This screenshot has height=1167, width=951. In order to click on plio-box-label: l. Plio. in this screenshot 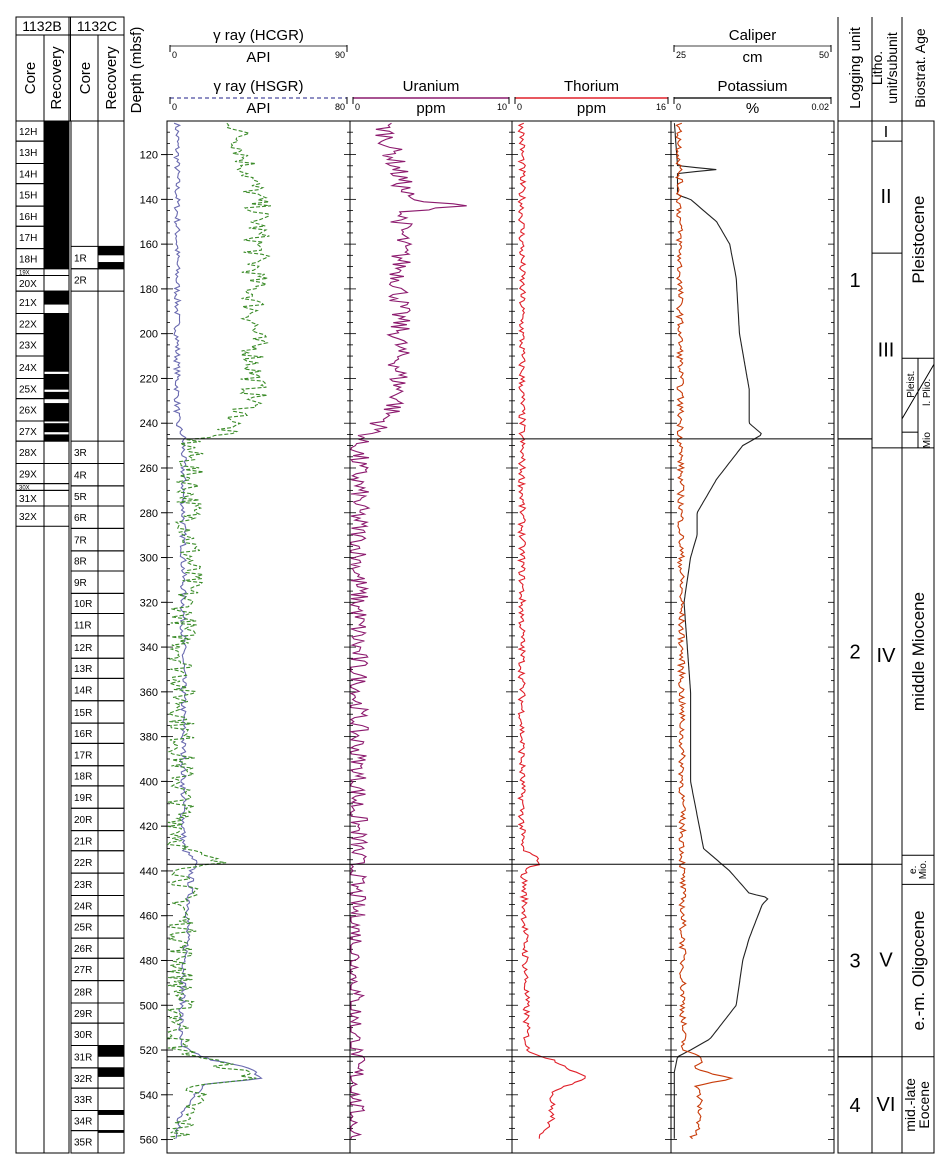, I will do `click(927, 392)`.